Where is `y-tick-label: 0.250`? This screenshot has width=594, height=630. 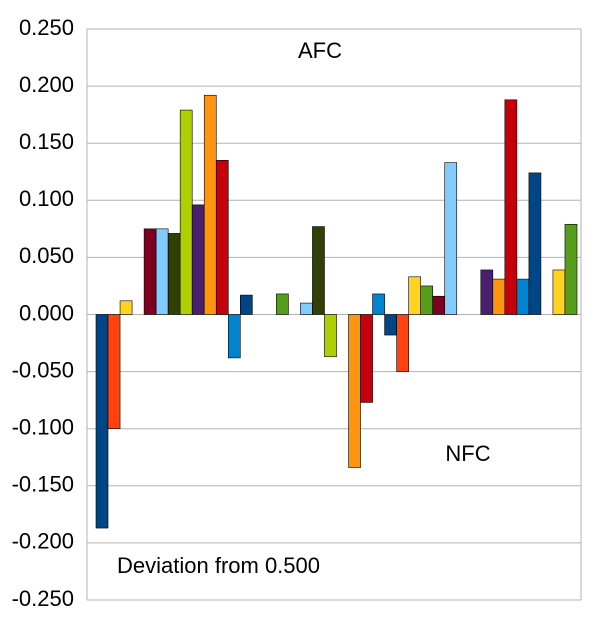 y-tick-label: 0.250 is located at coordinates (46, 27).